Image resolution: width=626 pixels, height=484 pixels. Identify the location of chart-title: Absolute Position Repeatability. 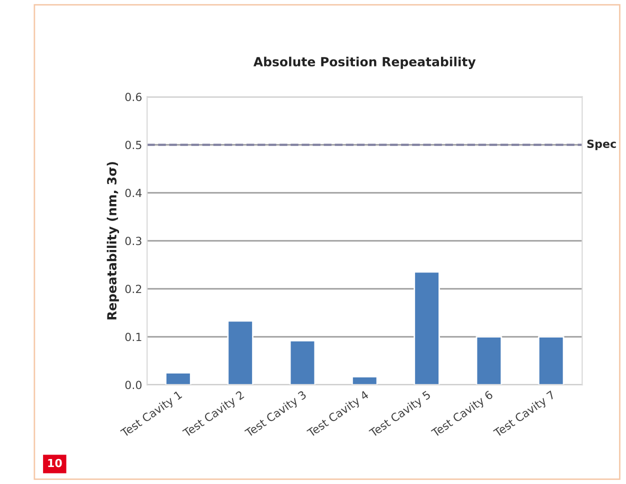
(364, 62).